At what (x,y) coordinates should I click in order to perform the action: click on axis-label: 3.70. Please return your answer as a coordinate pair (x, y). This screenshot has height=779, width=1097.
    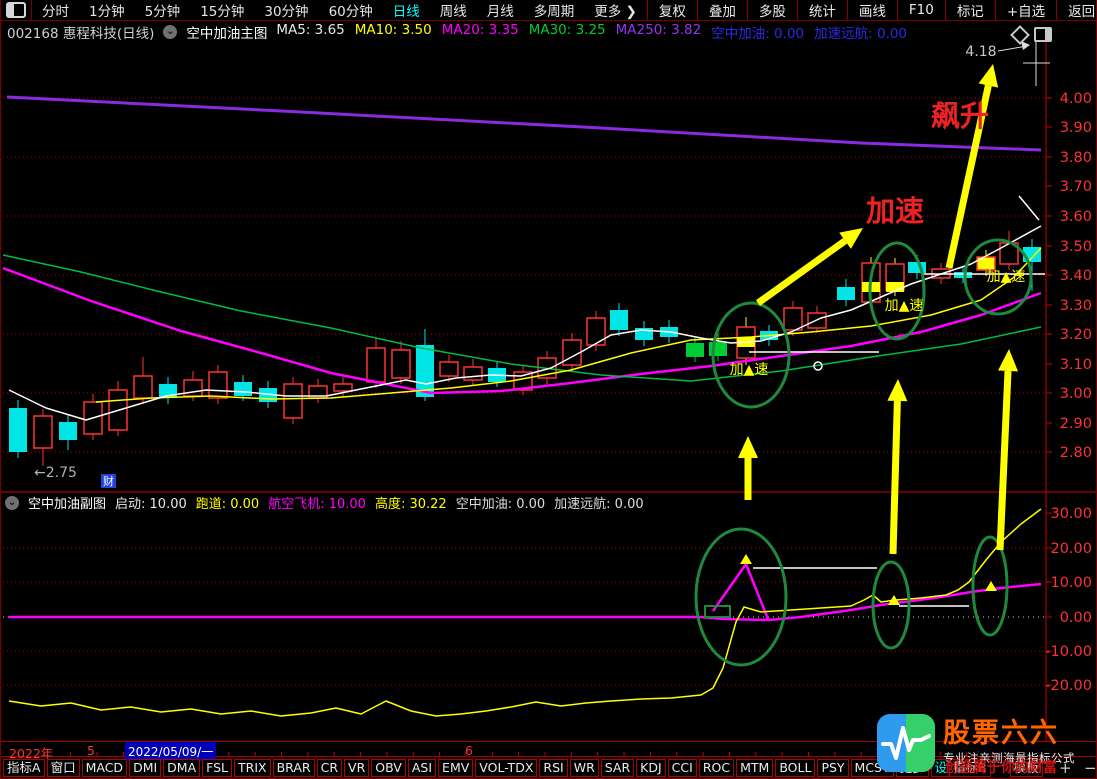
    Looking at the image, I should click on (1076, 187).